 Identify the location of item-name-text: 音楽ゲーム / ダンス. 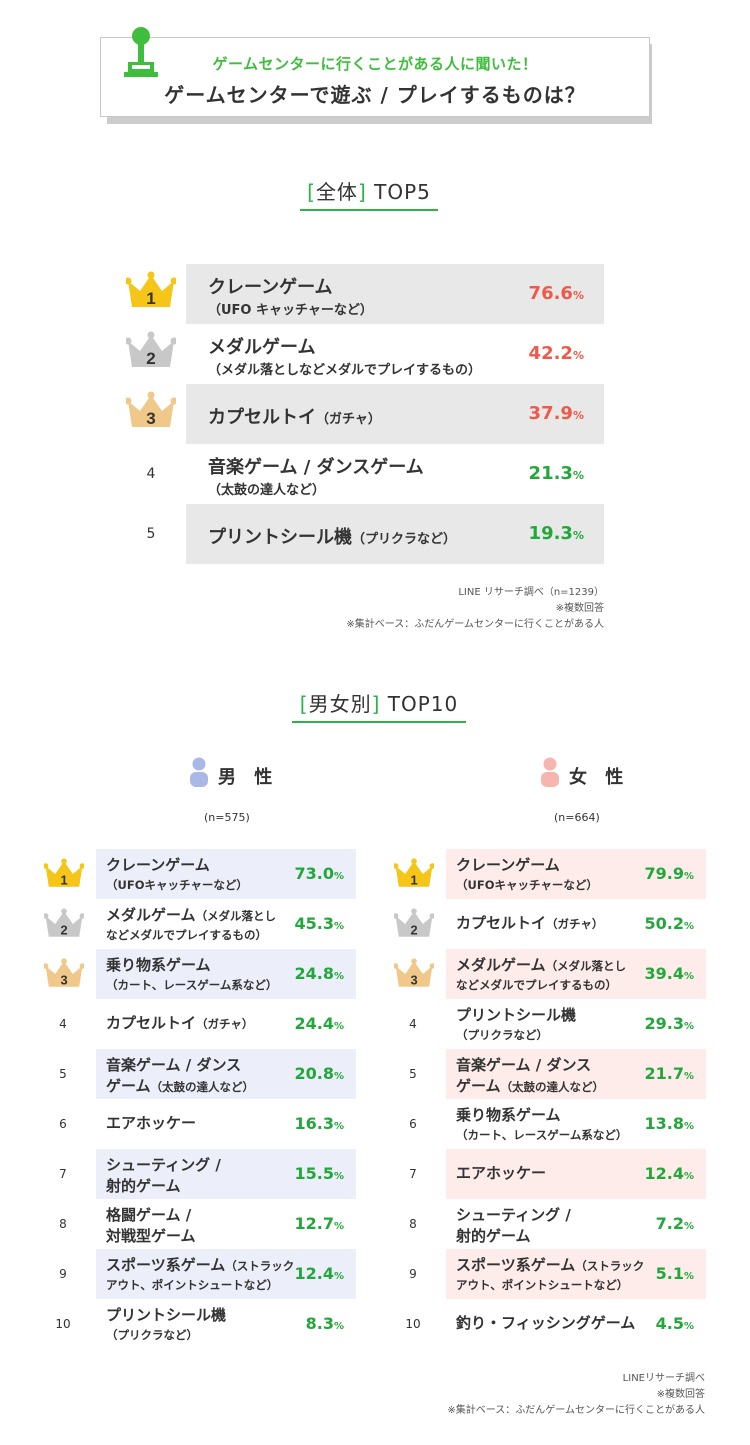
(174, 1065).